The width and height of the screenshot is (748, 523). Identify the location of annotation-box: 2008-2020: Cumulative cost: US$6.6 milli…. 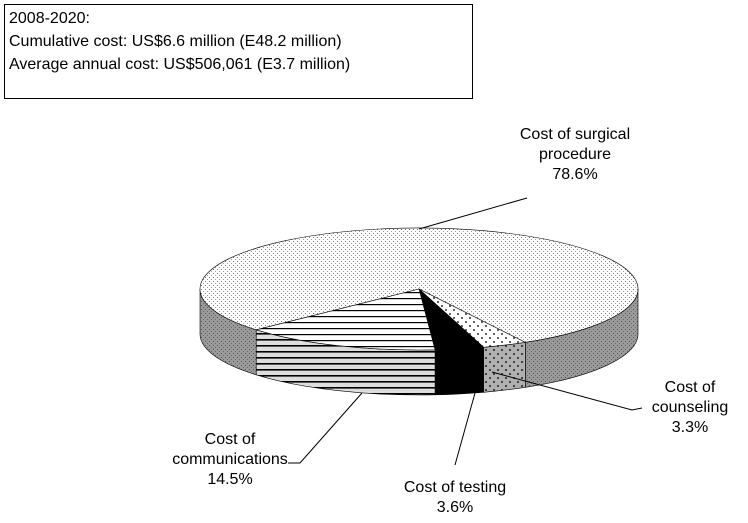
(238, 51).